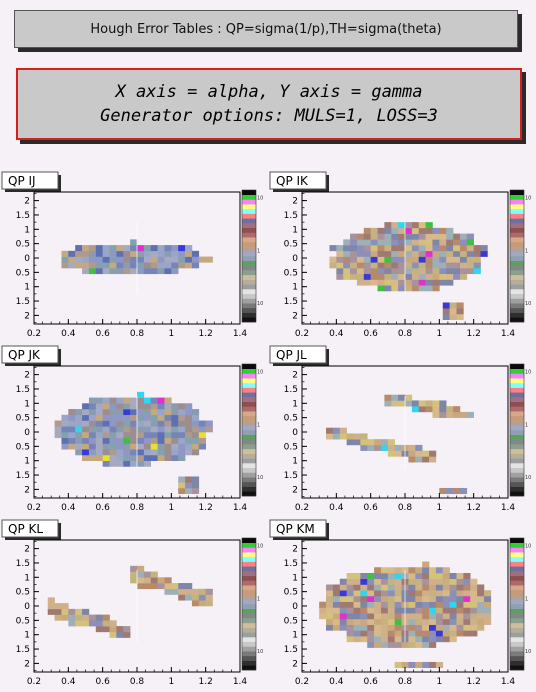 The width and height of the screenshot is (536, 692). Describe the element at coordinates (137, 257) in the screenshot. I see `heatmap-cells` at that location.